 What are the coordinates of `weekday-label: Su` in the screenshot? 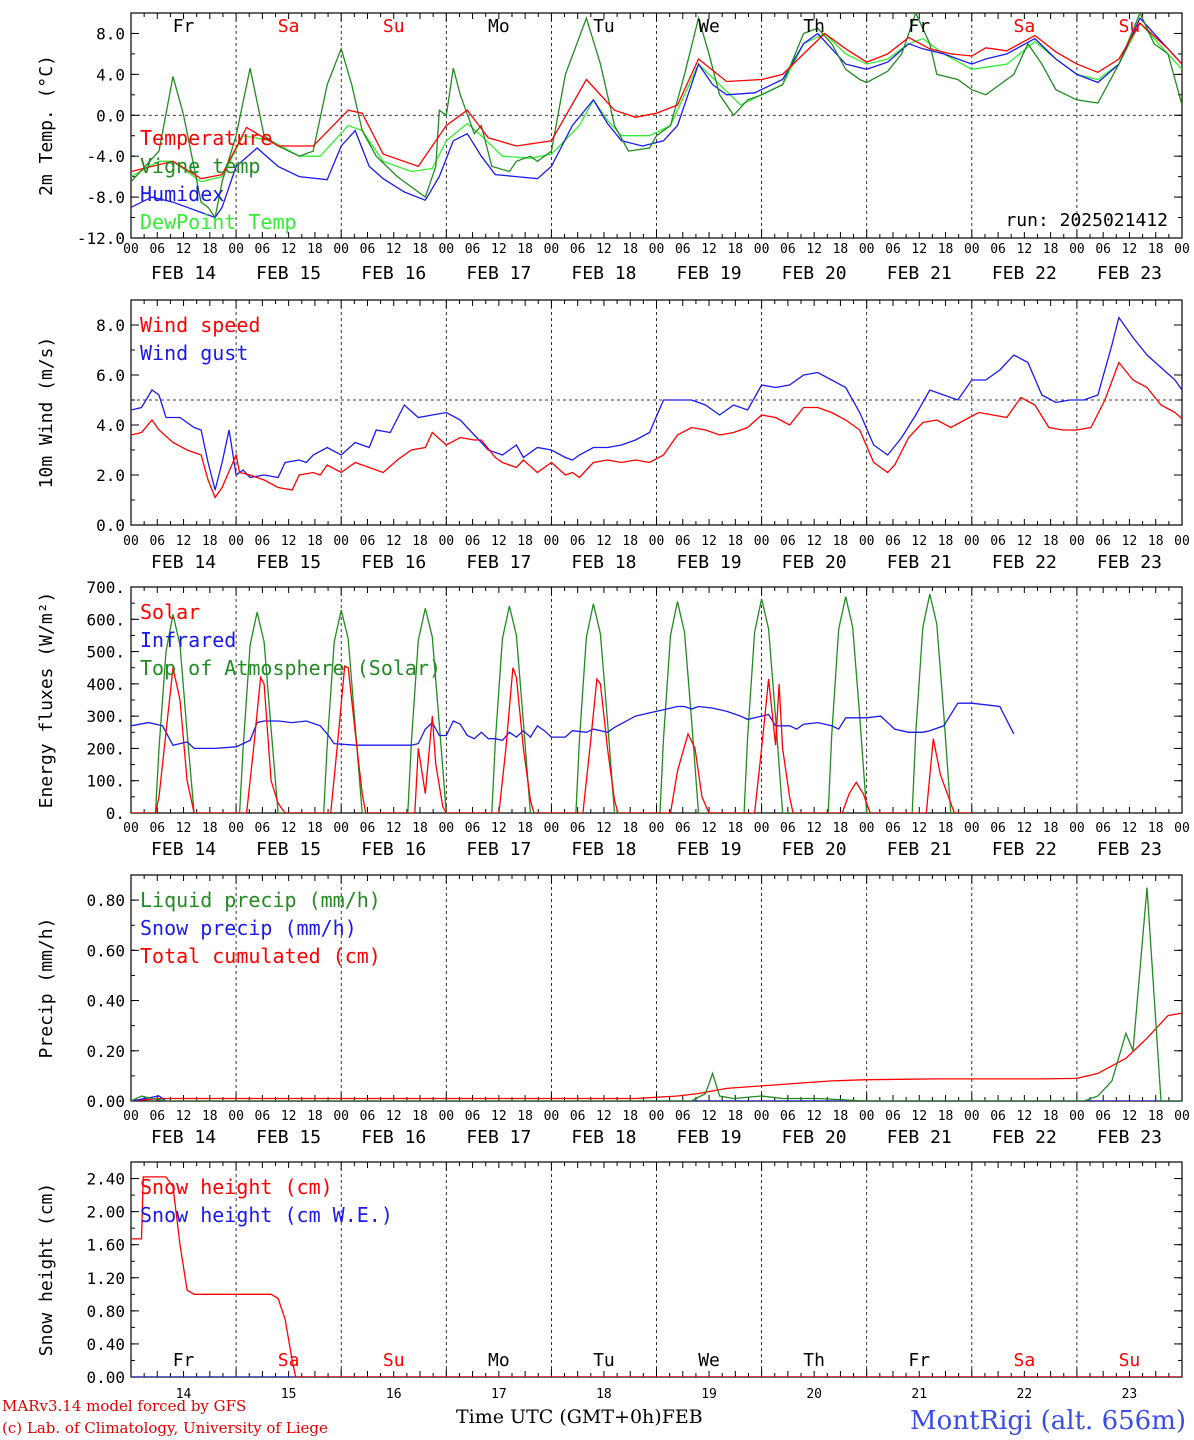 It's located at (394, 1360).